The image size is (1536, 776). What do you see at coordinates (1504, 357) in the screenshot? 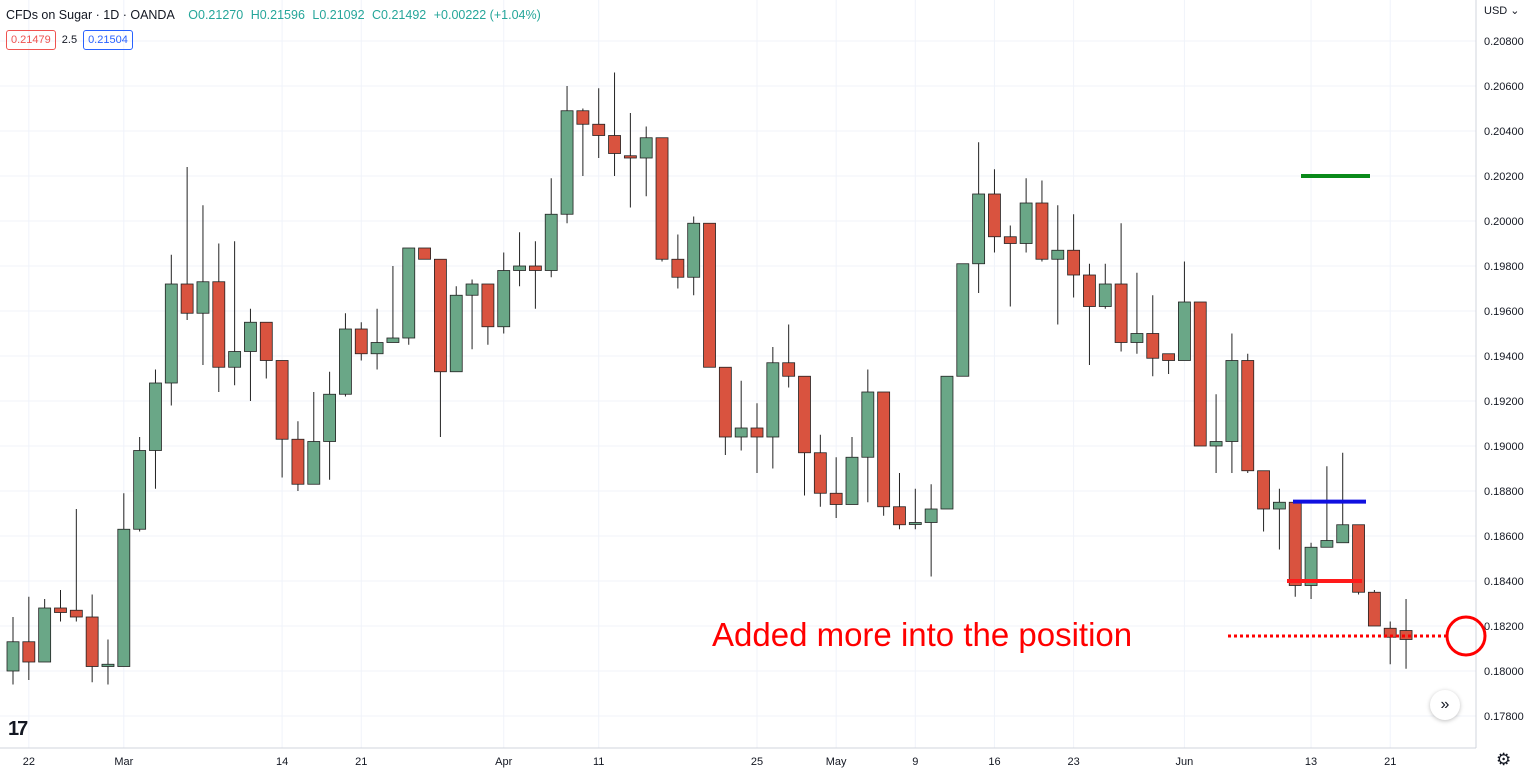
I see `price-tick-label: 0.19400` at bounding box center [1504, 357].